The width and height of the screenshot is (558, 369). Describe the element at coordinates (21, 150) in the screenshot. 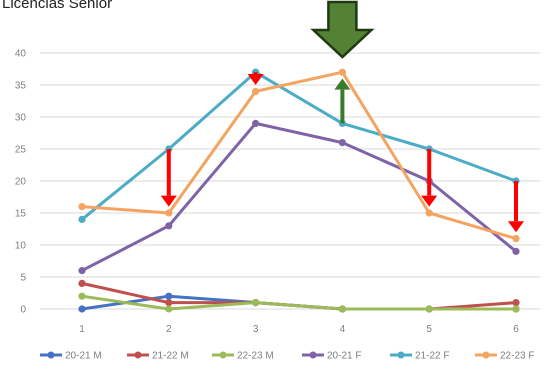

I see `y-tick-label: 25` at that location.